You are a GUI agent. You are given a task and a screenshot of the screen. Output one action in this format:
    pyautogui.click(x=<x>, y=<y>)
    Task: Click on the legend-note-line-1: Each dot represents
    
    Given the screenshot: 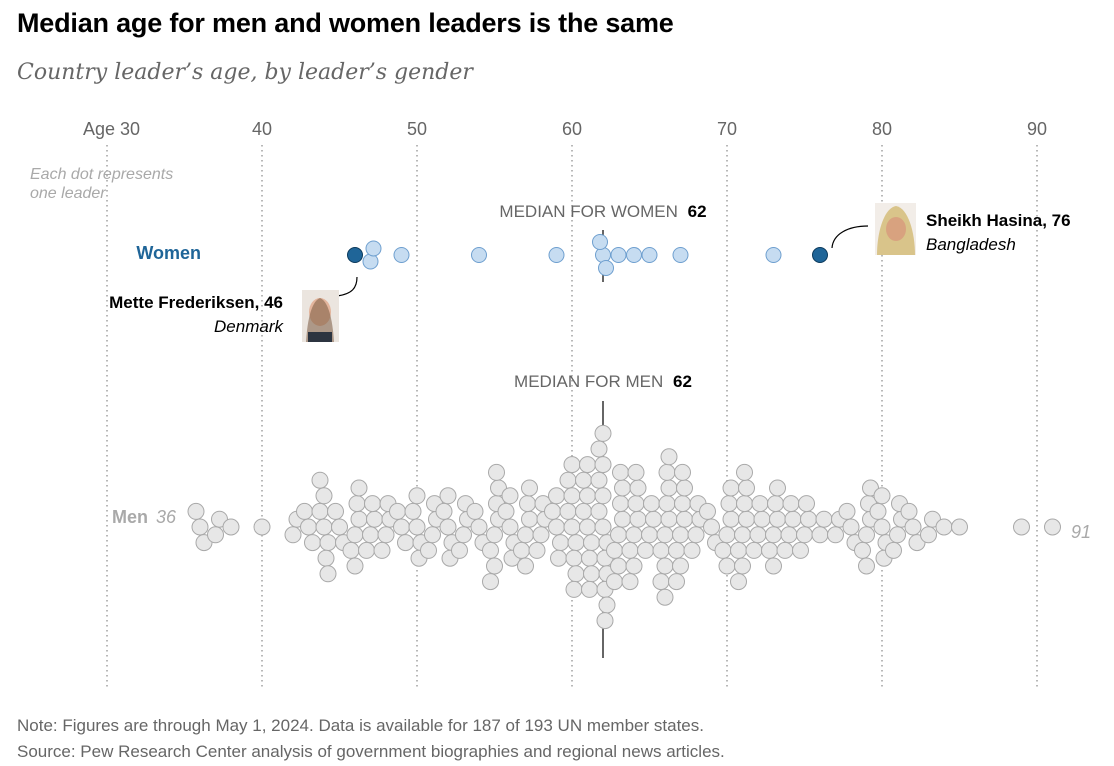 What is the action you would take?
    pyautogui.click(x=101, y=174)
    